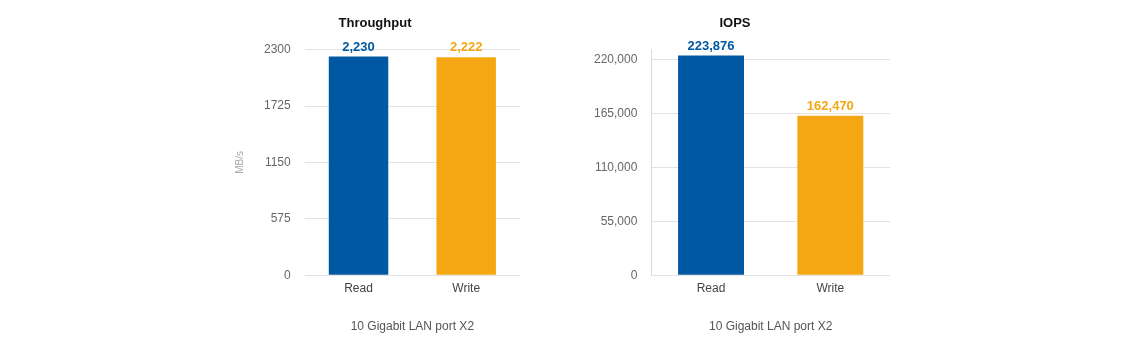 This screenshot has width=1140, height=350. Describe the element at coordinates (615, 58) in the screenshot. I see `y-tick-label: 220,000` at that location.